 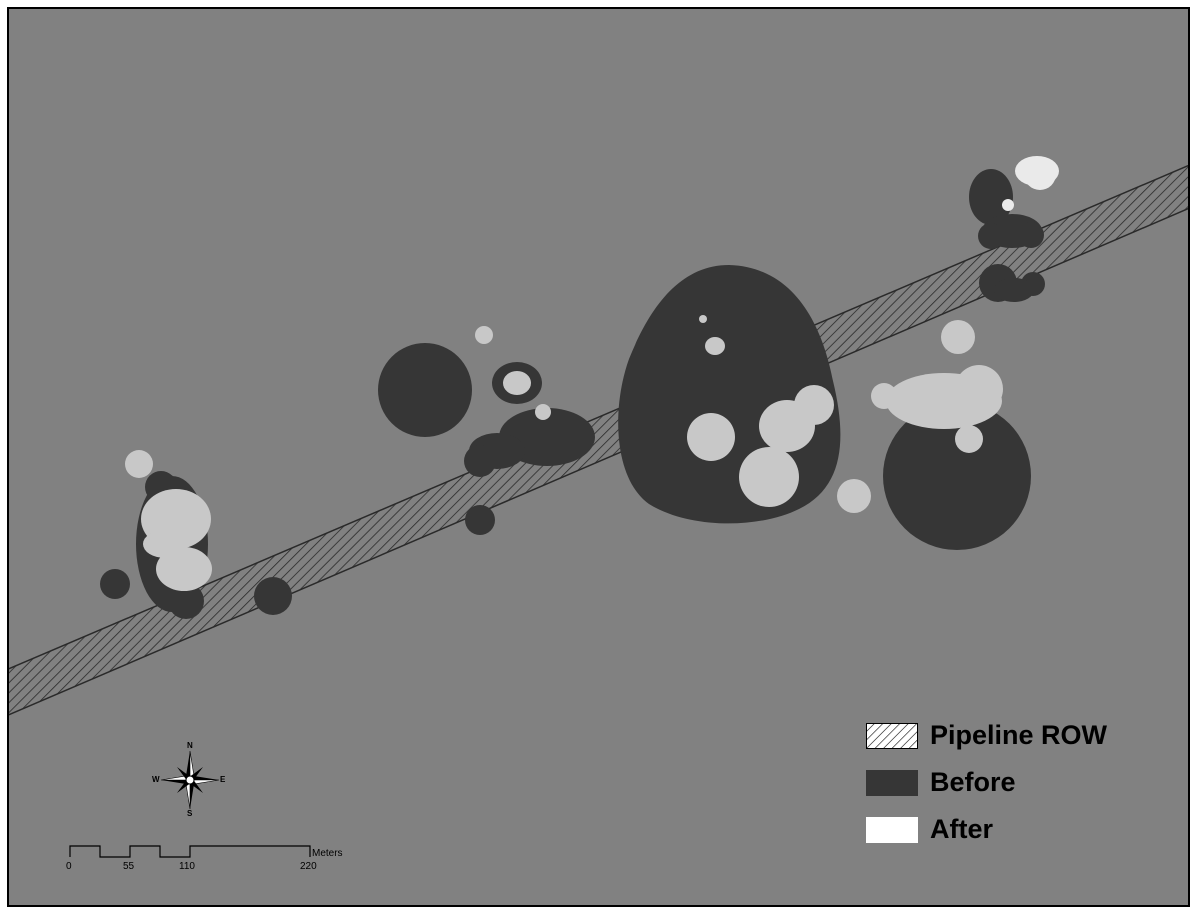 I want to click on scale-bar: 0 55 110 220 Meters, so click(x=212, y=859).